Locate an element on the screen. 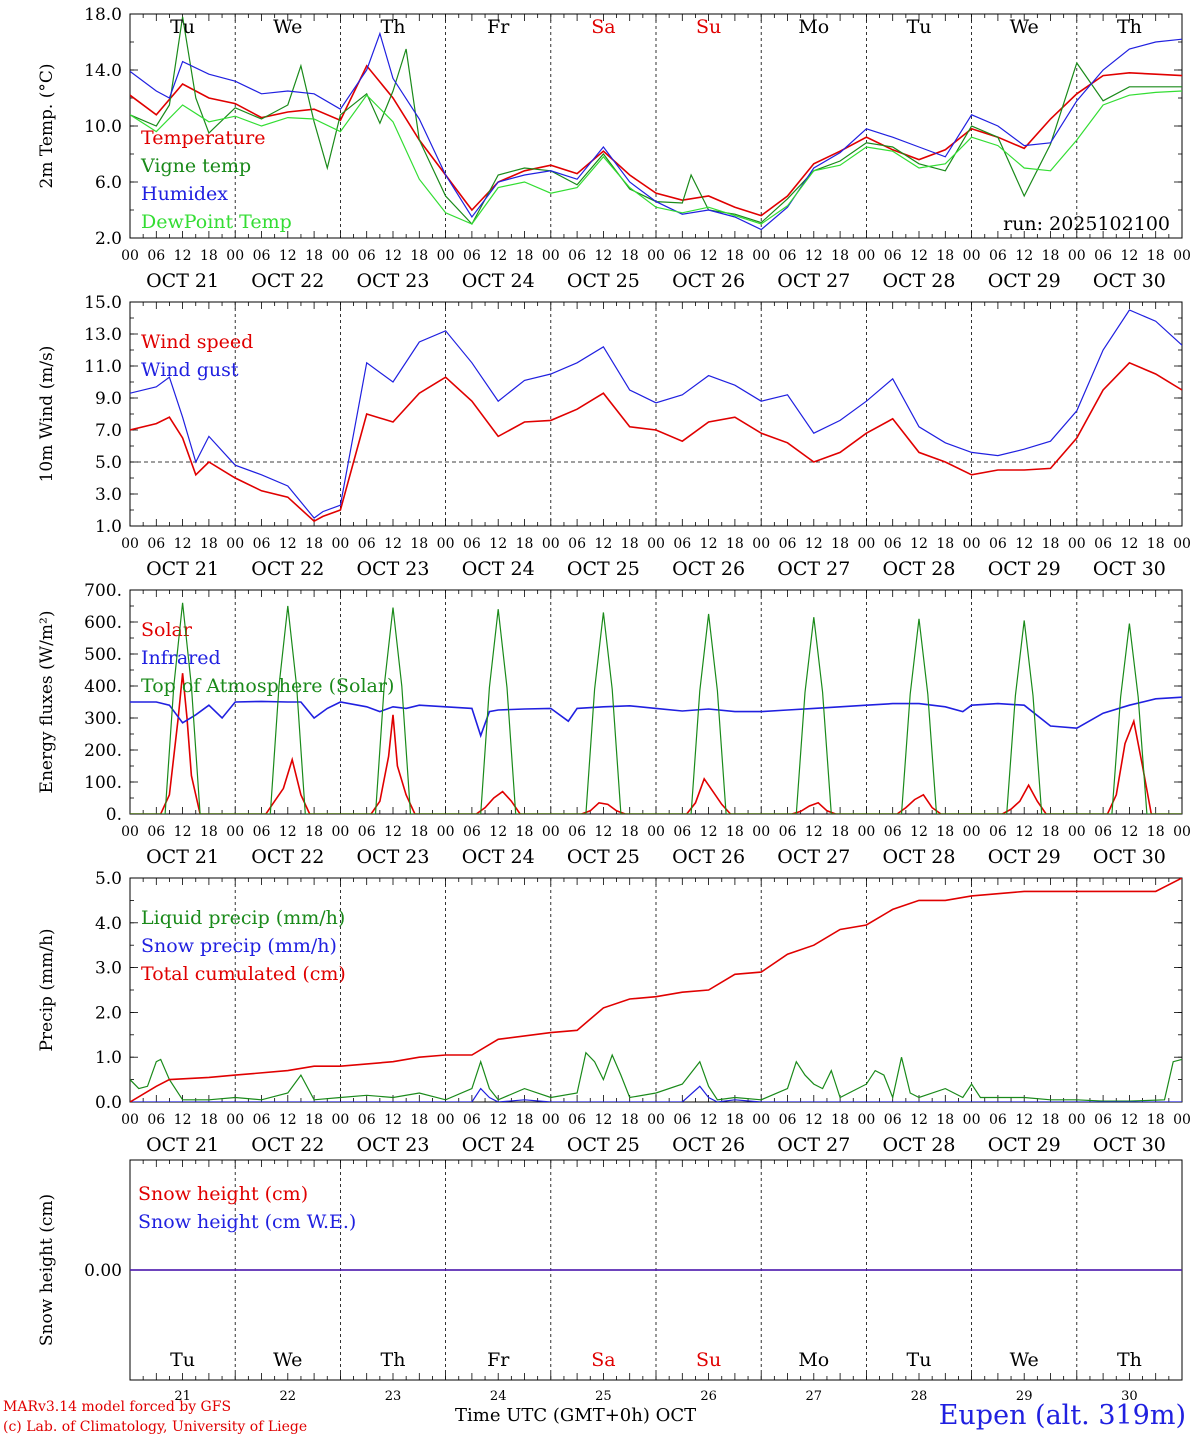 The width and height of the screenshot is (1194, 1440). y-tick-label: 3.0 is located at coordinates (108, 495).